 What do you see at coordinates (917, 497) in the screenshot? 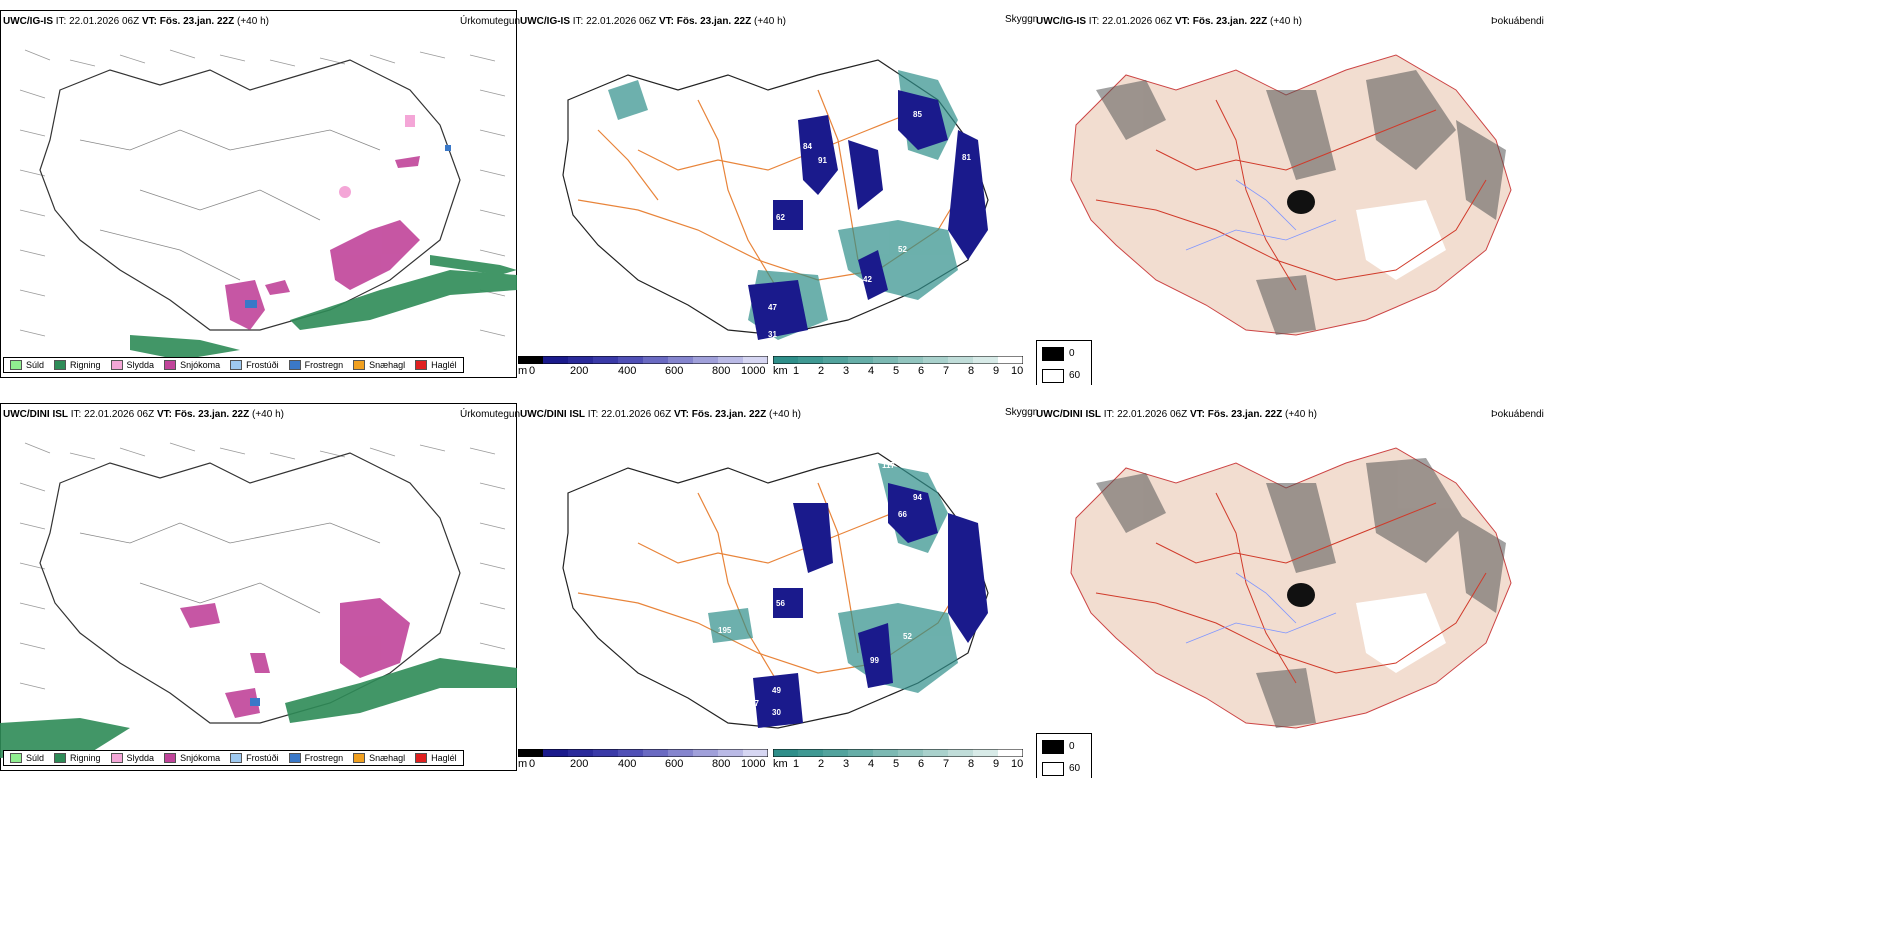
I see `ceiling-label: 94` at bounding box center [917, 497].